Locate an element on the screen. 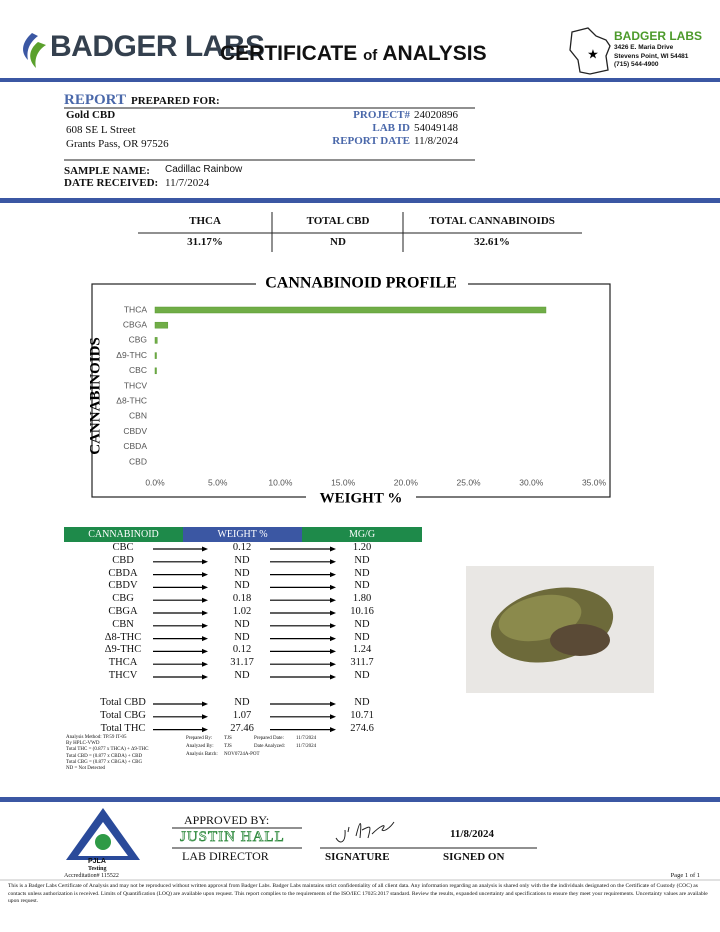  y-tick-label: CBD is located at coordinates (138, 461).